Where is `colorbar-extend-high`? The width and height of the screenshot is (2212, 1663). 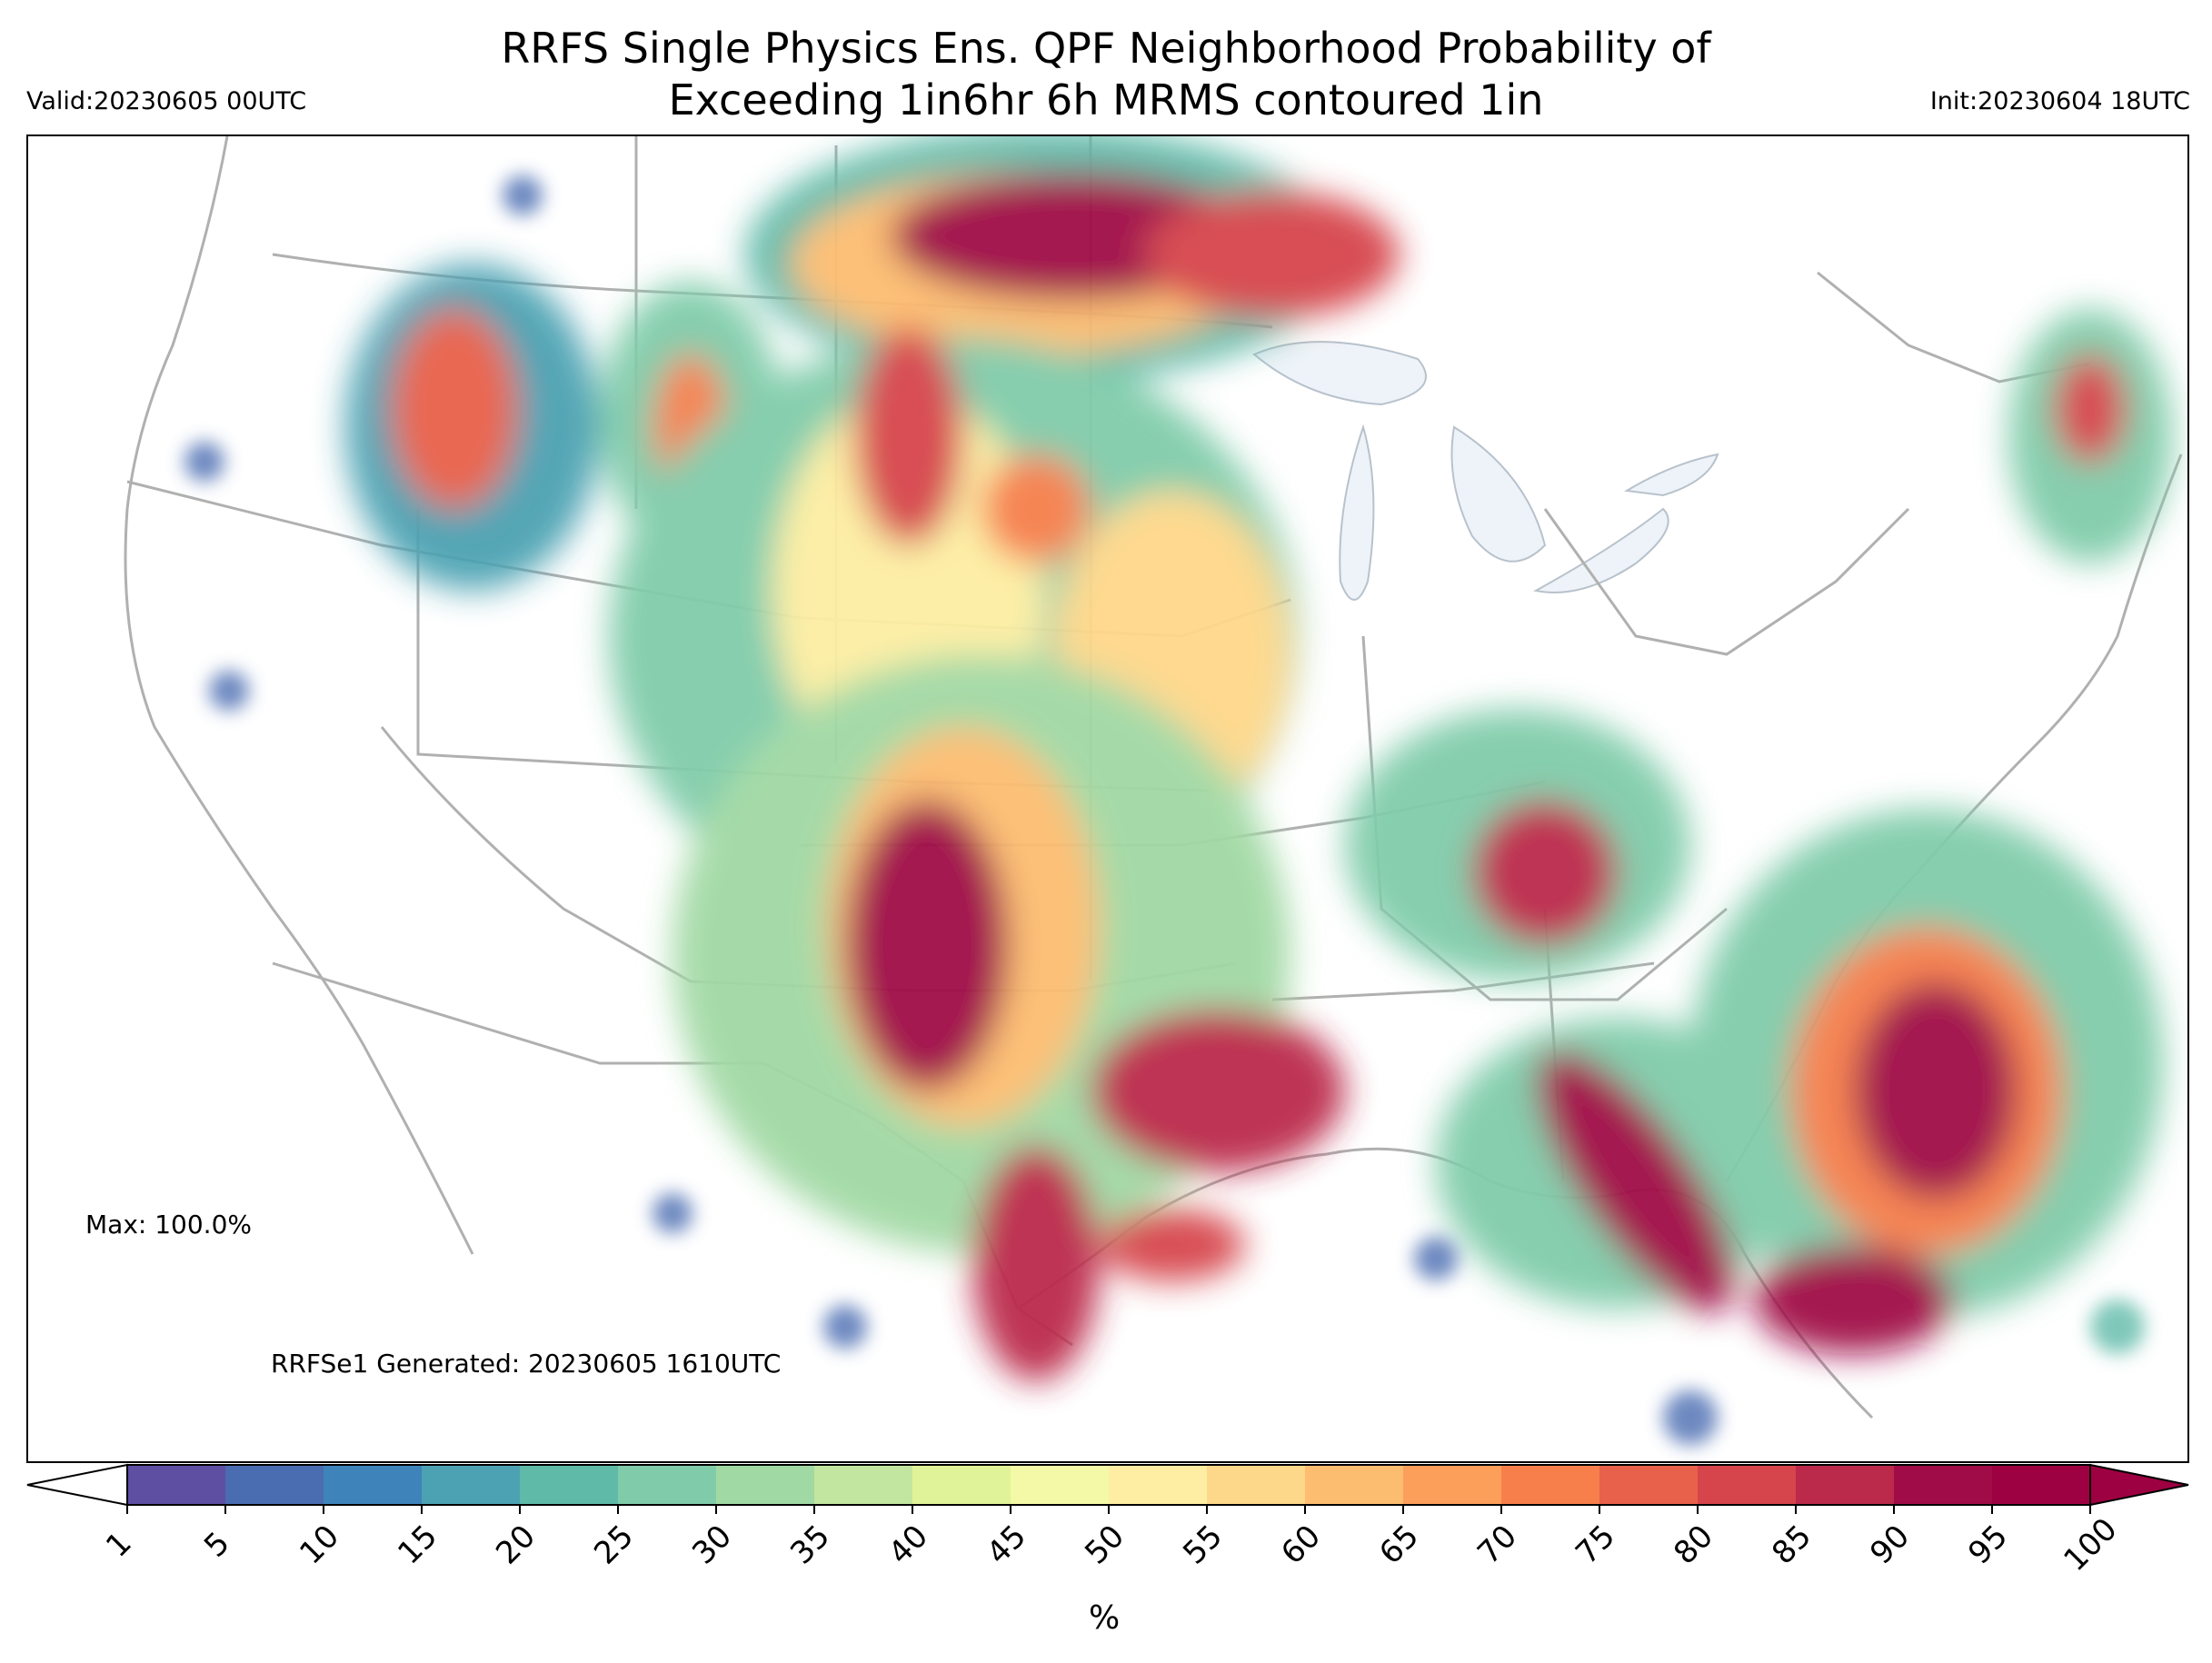
colorbar-extend-high is located at coordinates (2139, 1485).